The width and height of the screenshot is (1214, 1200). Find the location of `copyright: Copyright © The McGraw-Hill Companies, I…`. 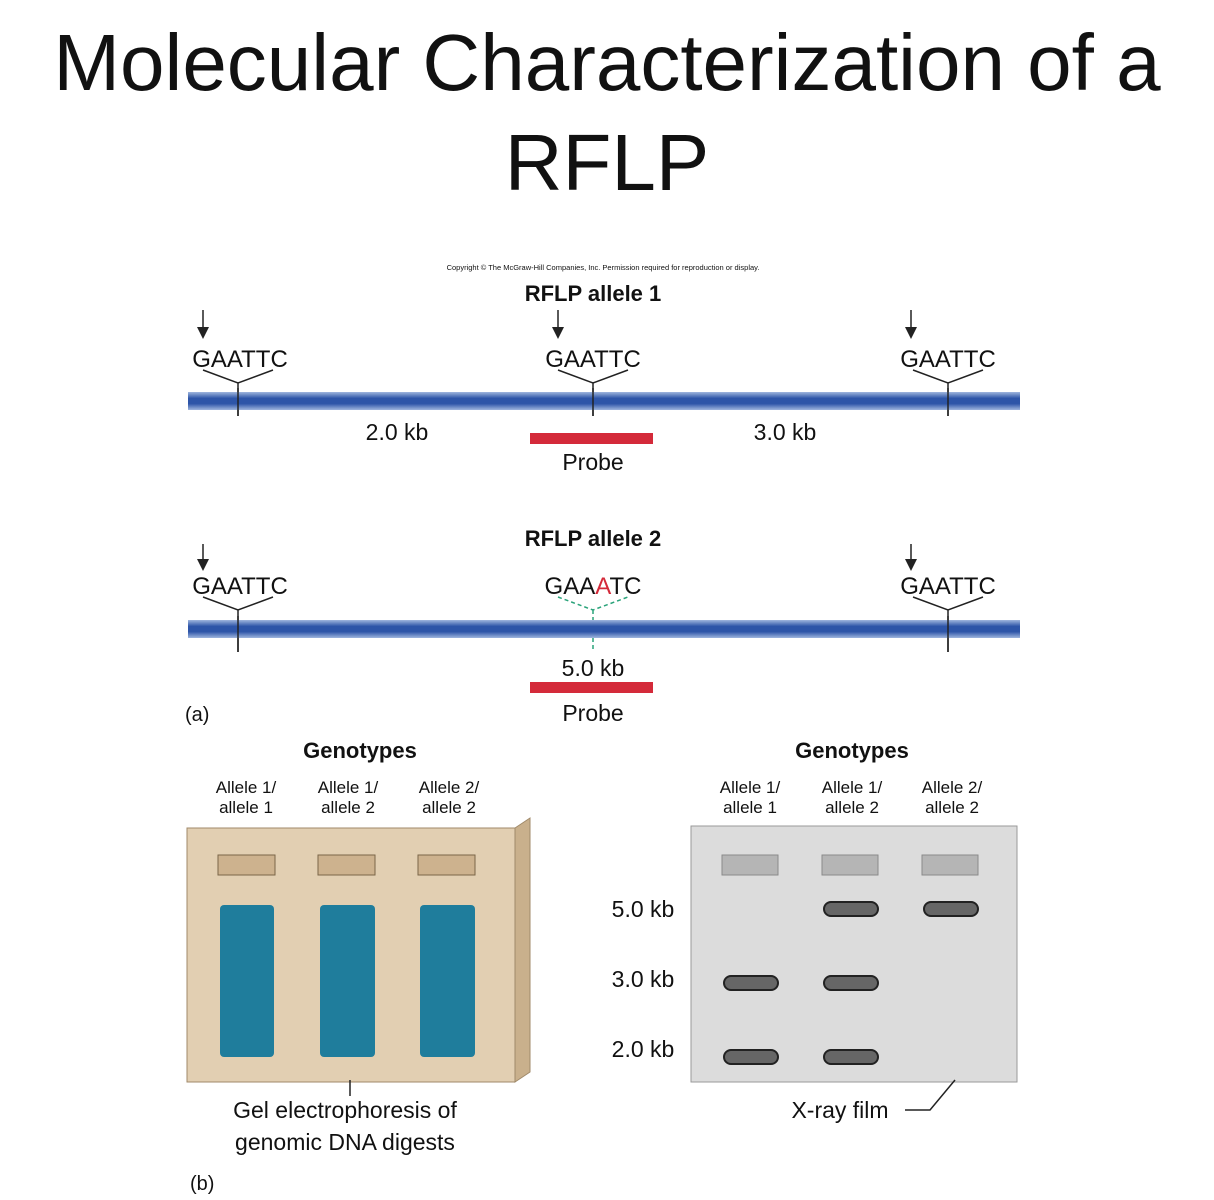

copyright: Copyright © The McGraw-Hill Companies, I… is located at coordinates (603, 267).